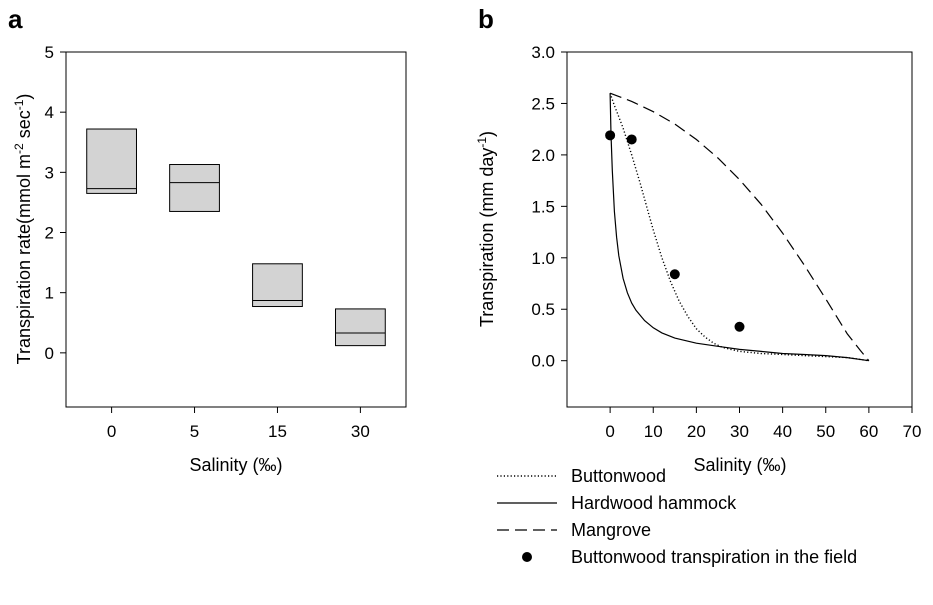 This screenshot has height=605, width=933. I want to click on panel-a-y-ticks: 0 1 2 3 4 5, so click(55, 203).